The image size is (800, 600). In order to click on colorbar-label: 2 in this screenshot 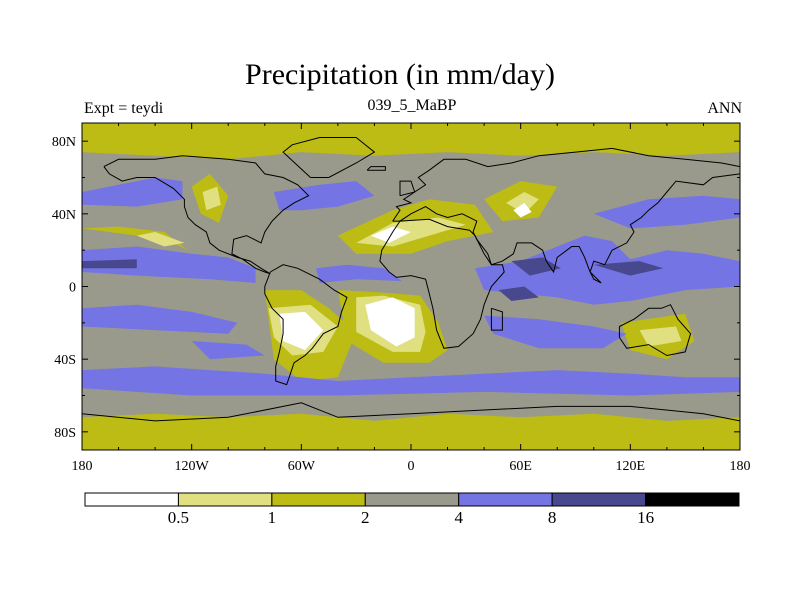, I will do `click(365, 517)`.